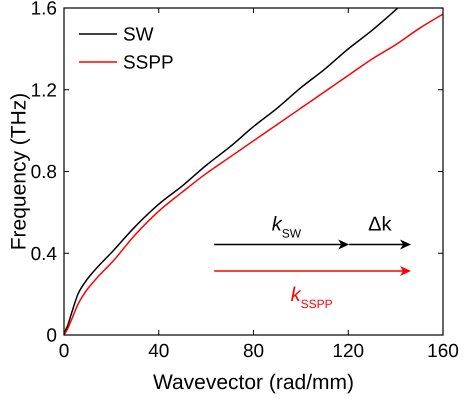 This screenshot has width=463, height=410. What do you see at coordinates (18, 171) in the screenshot?
I see `y-axis-title: Frequency (THz)` at bounding box center [18, 171].